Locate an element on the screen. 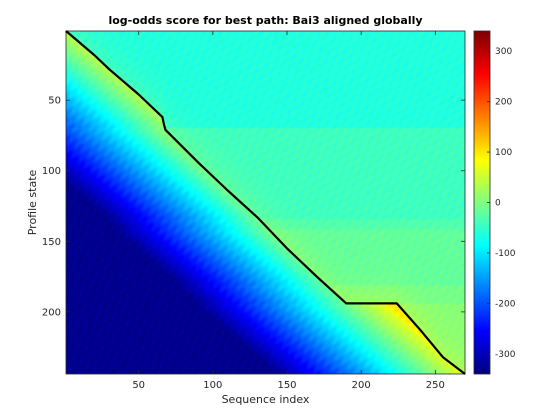  y-tick-label: 150 is located at coordinates (51, 242).